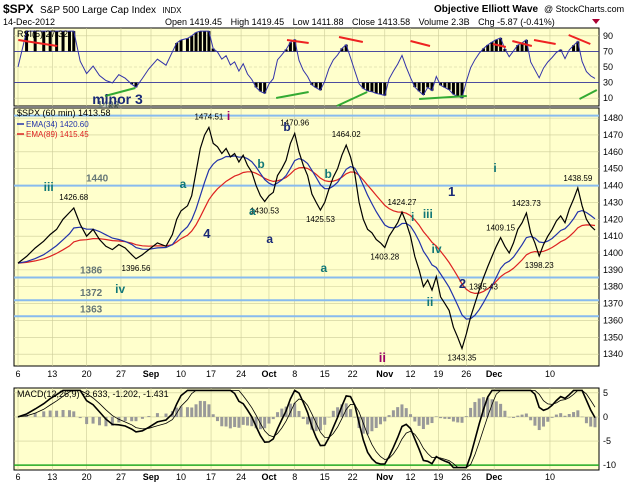 This screenshot has width=640, height=485. I want to click on watermark: @ StockCharts.com, so click(584, 9).